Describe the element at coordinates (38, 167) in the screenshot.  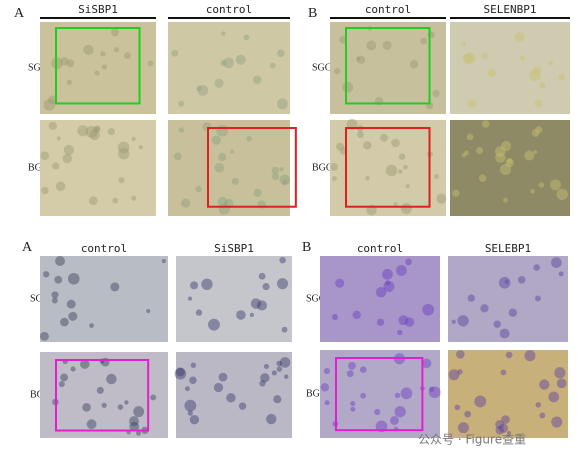
I see `row-label: BGC` at that location.